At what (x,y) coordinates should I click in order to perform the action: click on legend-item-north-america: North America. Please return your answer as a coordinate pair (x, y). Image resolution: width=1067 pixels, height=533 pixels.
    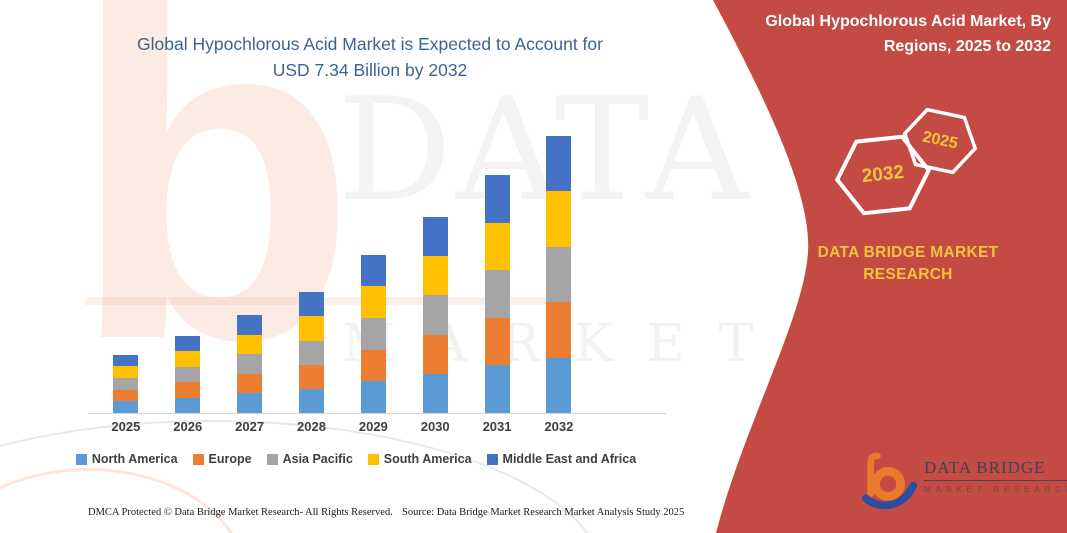
    Looking at the image, I should click on (126, 459).